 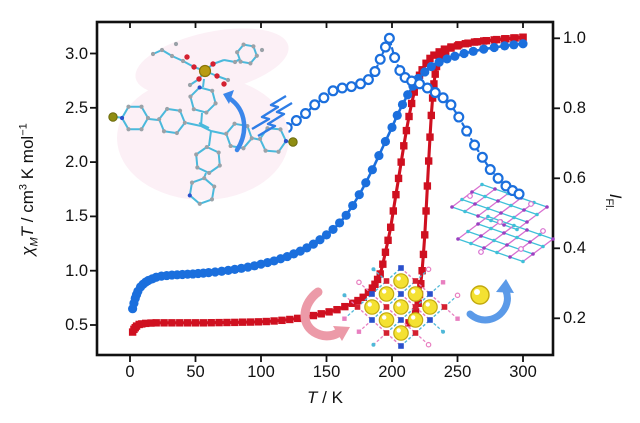 What do you see at coordinates (325, 397) in the screenshot?
I see `x-axis-label: T / K` at bounding box center [325, 397].